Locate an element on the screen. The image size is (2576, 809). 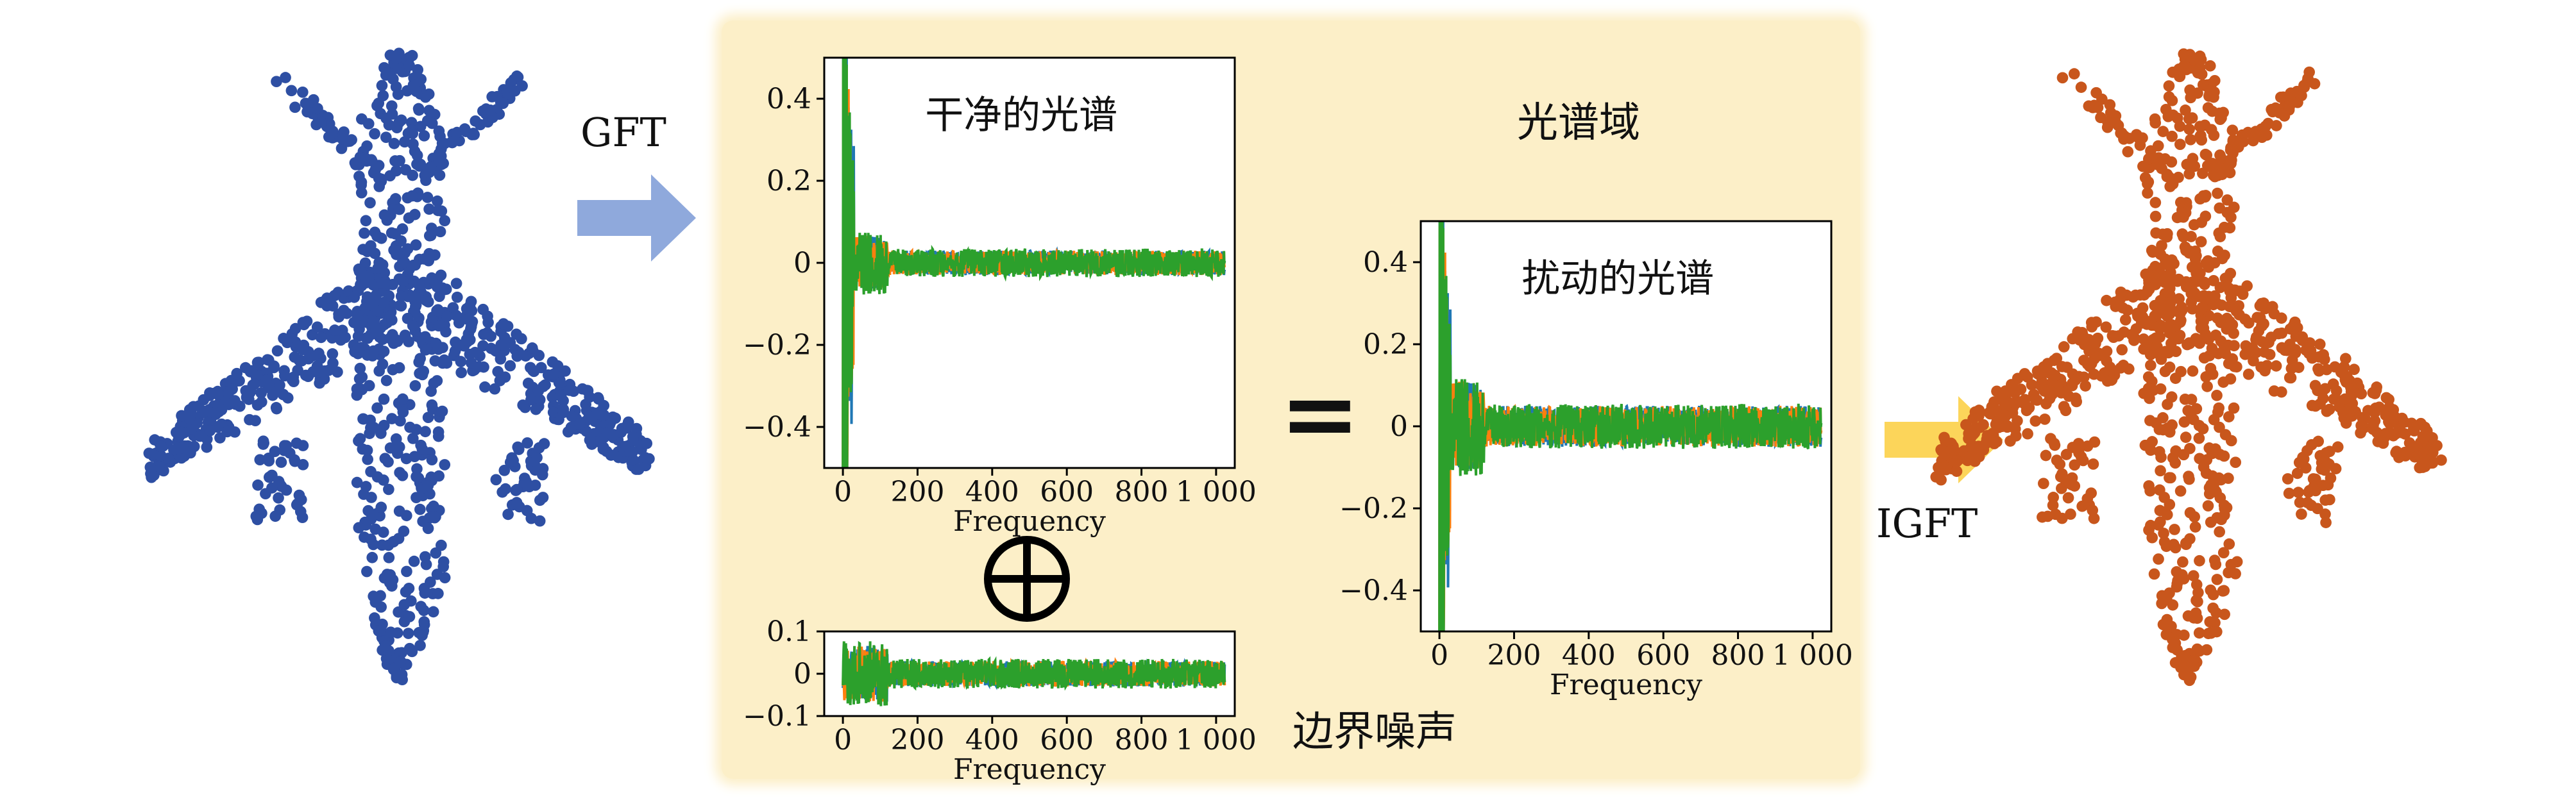
gft-label: GFT is located at coordinates (623, 132).